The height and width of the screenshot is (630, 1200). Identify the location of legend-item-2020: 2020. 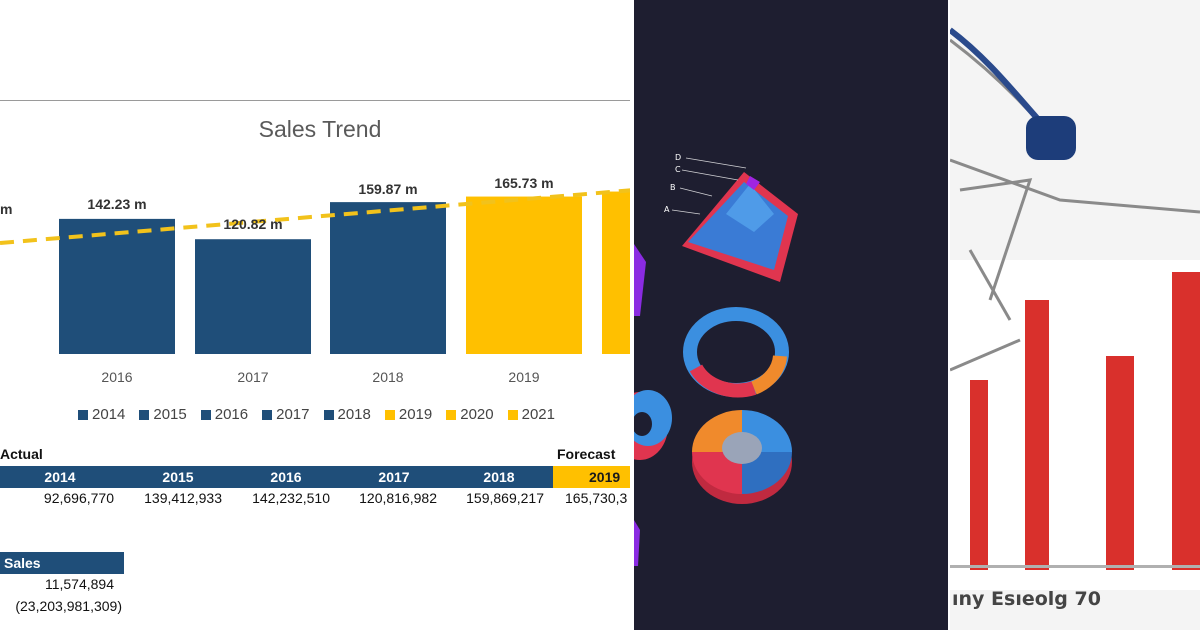
(470, 414).